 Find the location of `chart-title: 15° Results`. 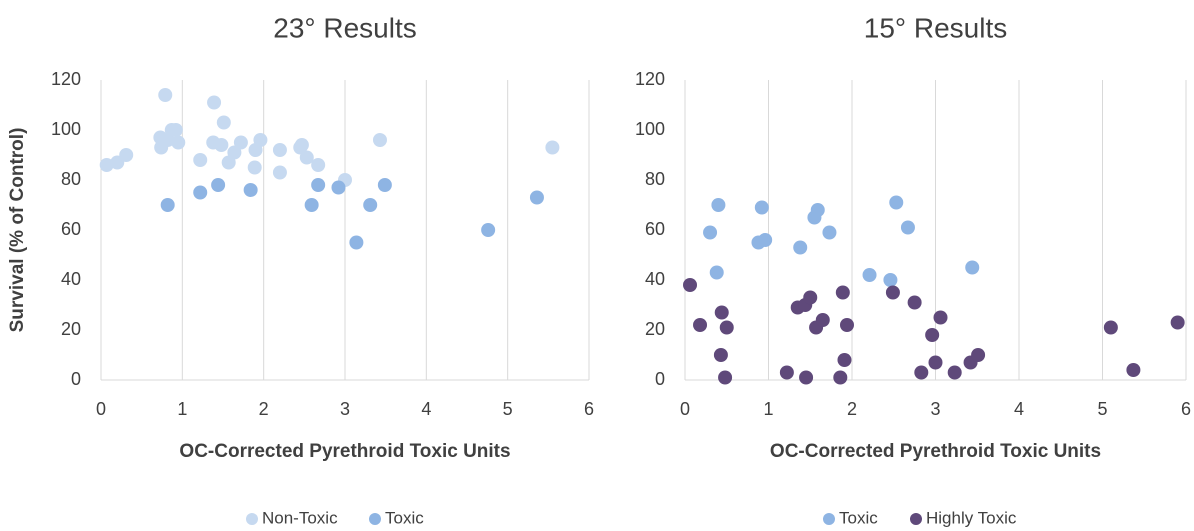

chart-title: 15° Results is located at coordinates (936, 27).